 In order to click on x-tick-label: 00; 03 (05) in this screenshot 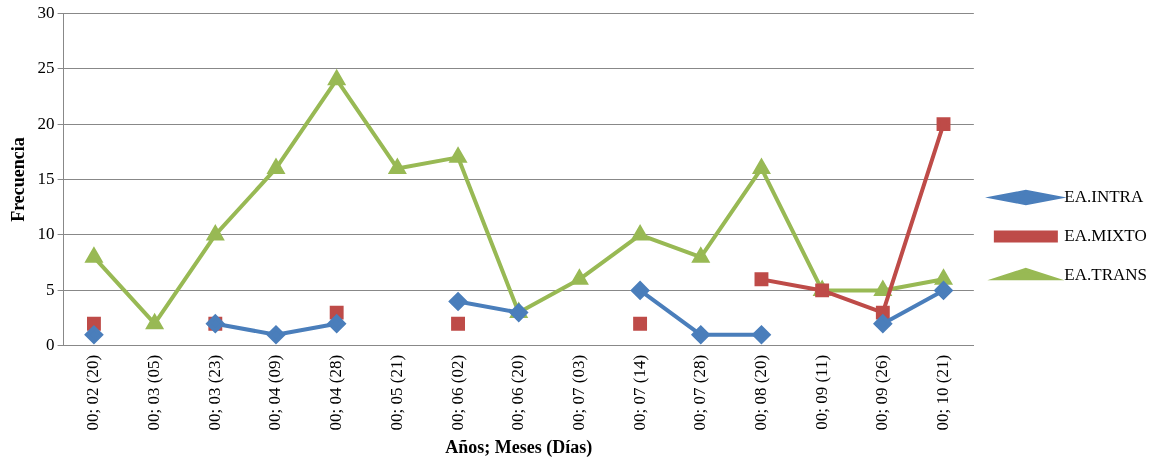, I will do `click(154, 392)`.